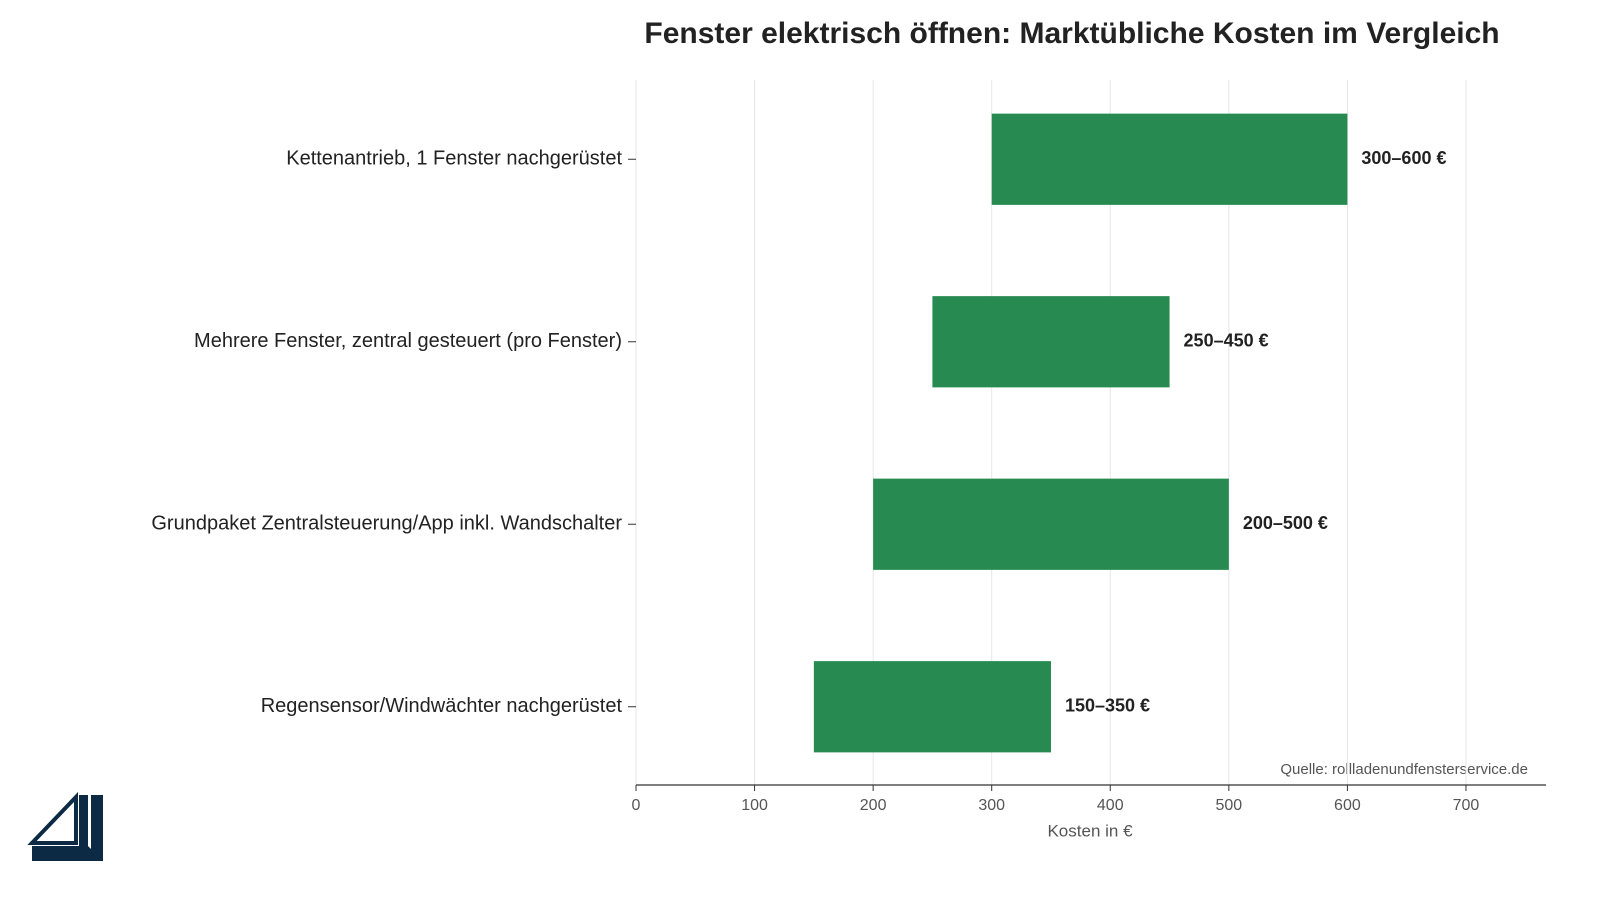  I want to click on x-tick-label: 700, so click(1466, 805).